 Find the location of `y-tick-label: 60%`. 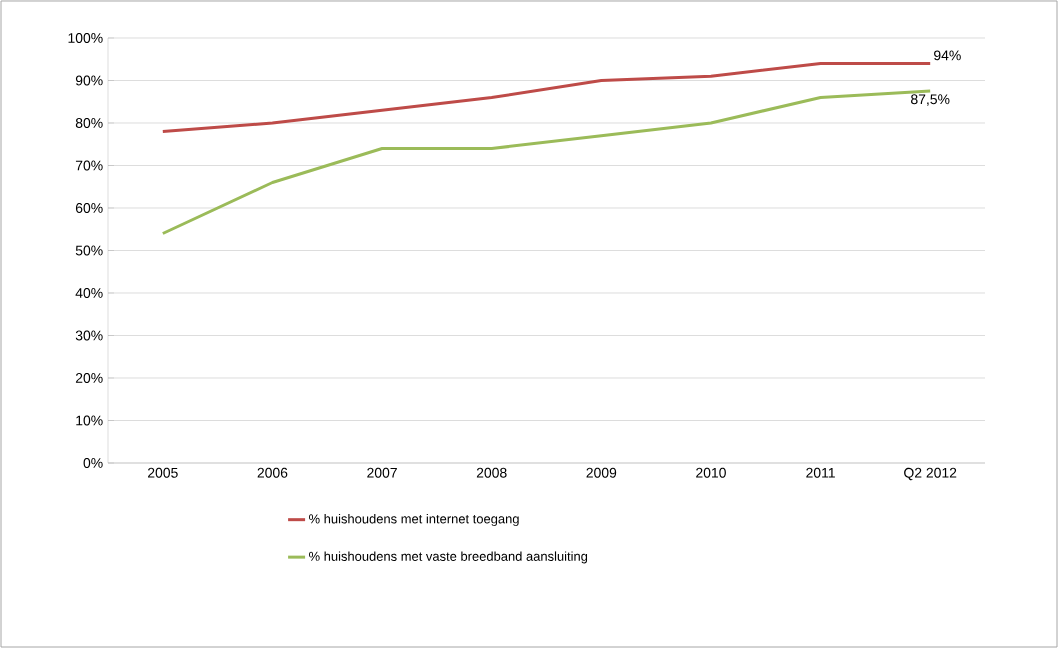

y-tick-label: 60% is located at coordinates (89, 208).